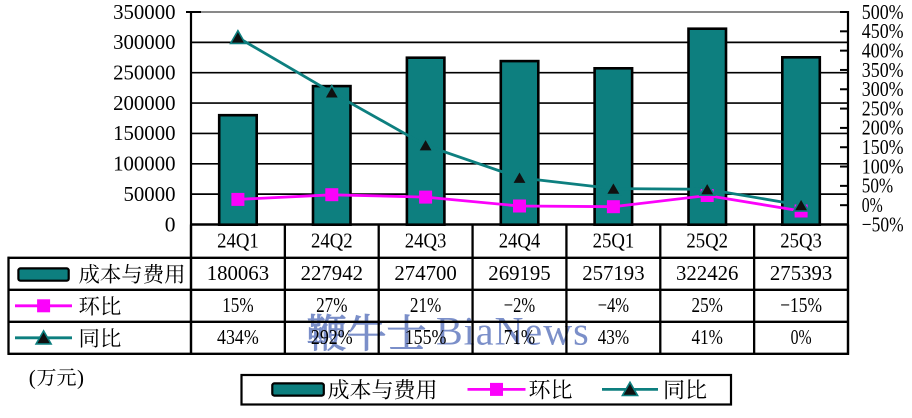  Describe the element at coordinates (332, 240) in the screenshot. I see `svg-text: 24Q2` at that location.